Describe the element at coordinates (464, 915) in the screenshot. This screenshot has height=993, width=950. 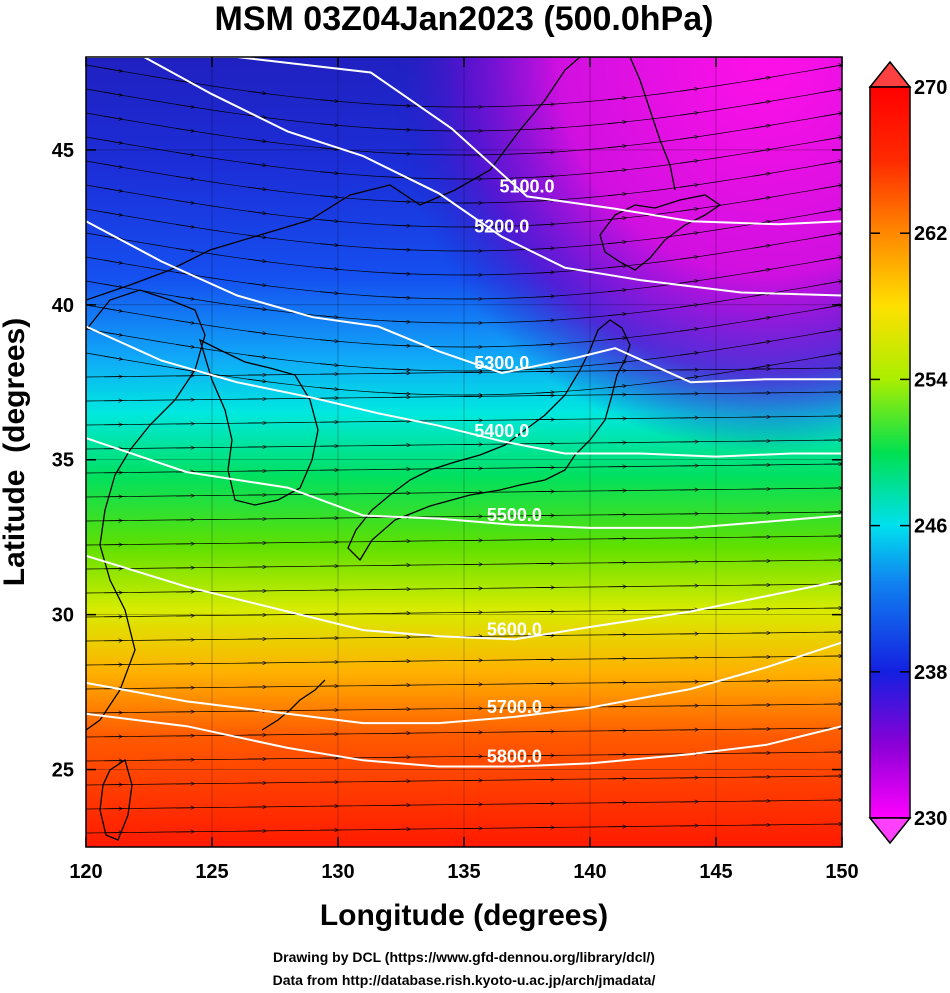
I see `x-axis-label: Longitude (degrees)` at that location.